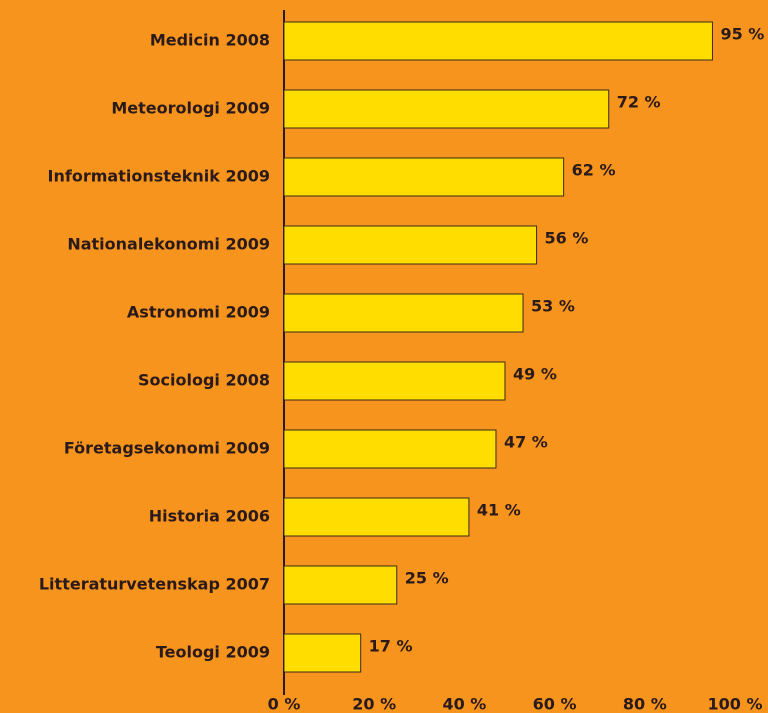 This screenshot has width=768, height=713. What do you see at coordinates (198, 312) in the screenshot?
I see `y-tick-label: Astronomi 2009` at bounding box center [198, 312].